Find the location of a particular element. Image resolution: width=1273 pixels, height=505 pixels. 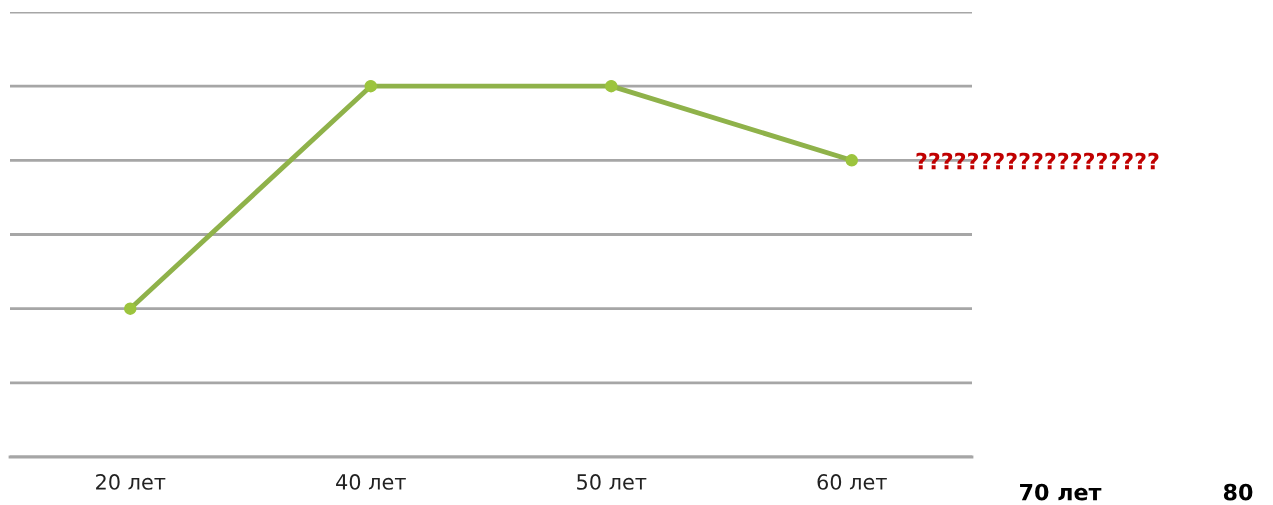

x-tick-label: 20 лет is located at coordinates (131, 482).